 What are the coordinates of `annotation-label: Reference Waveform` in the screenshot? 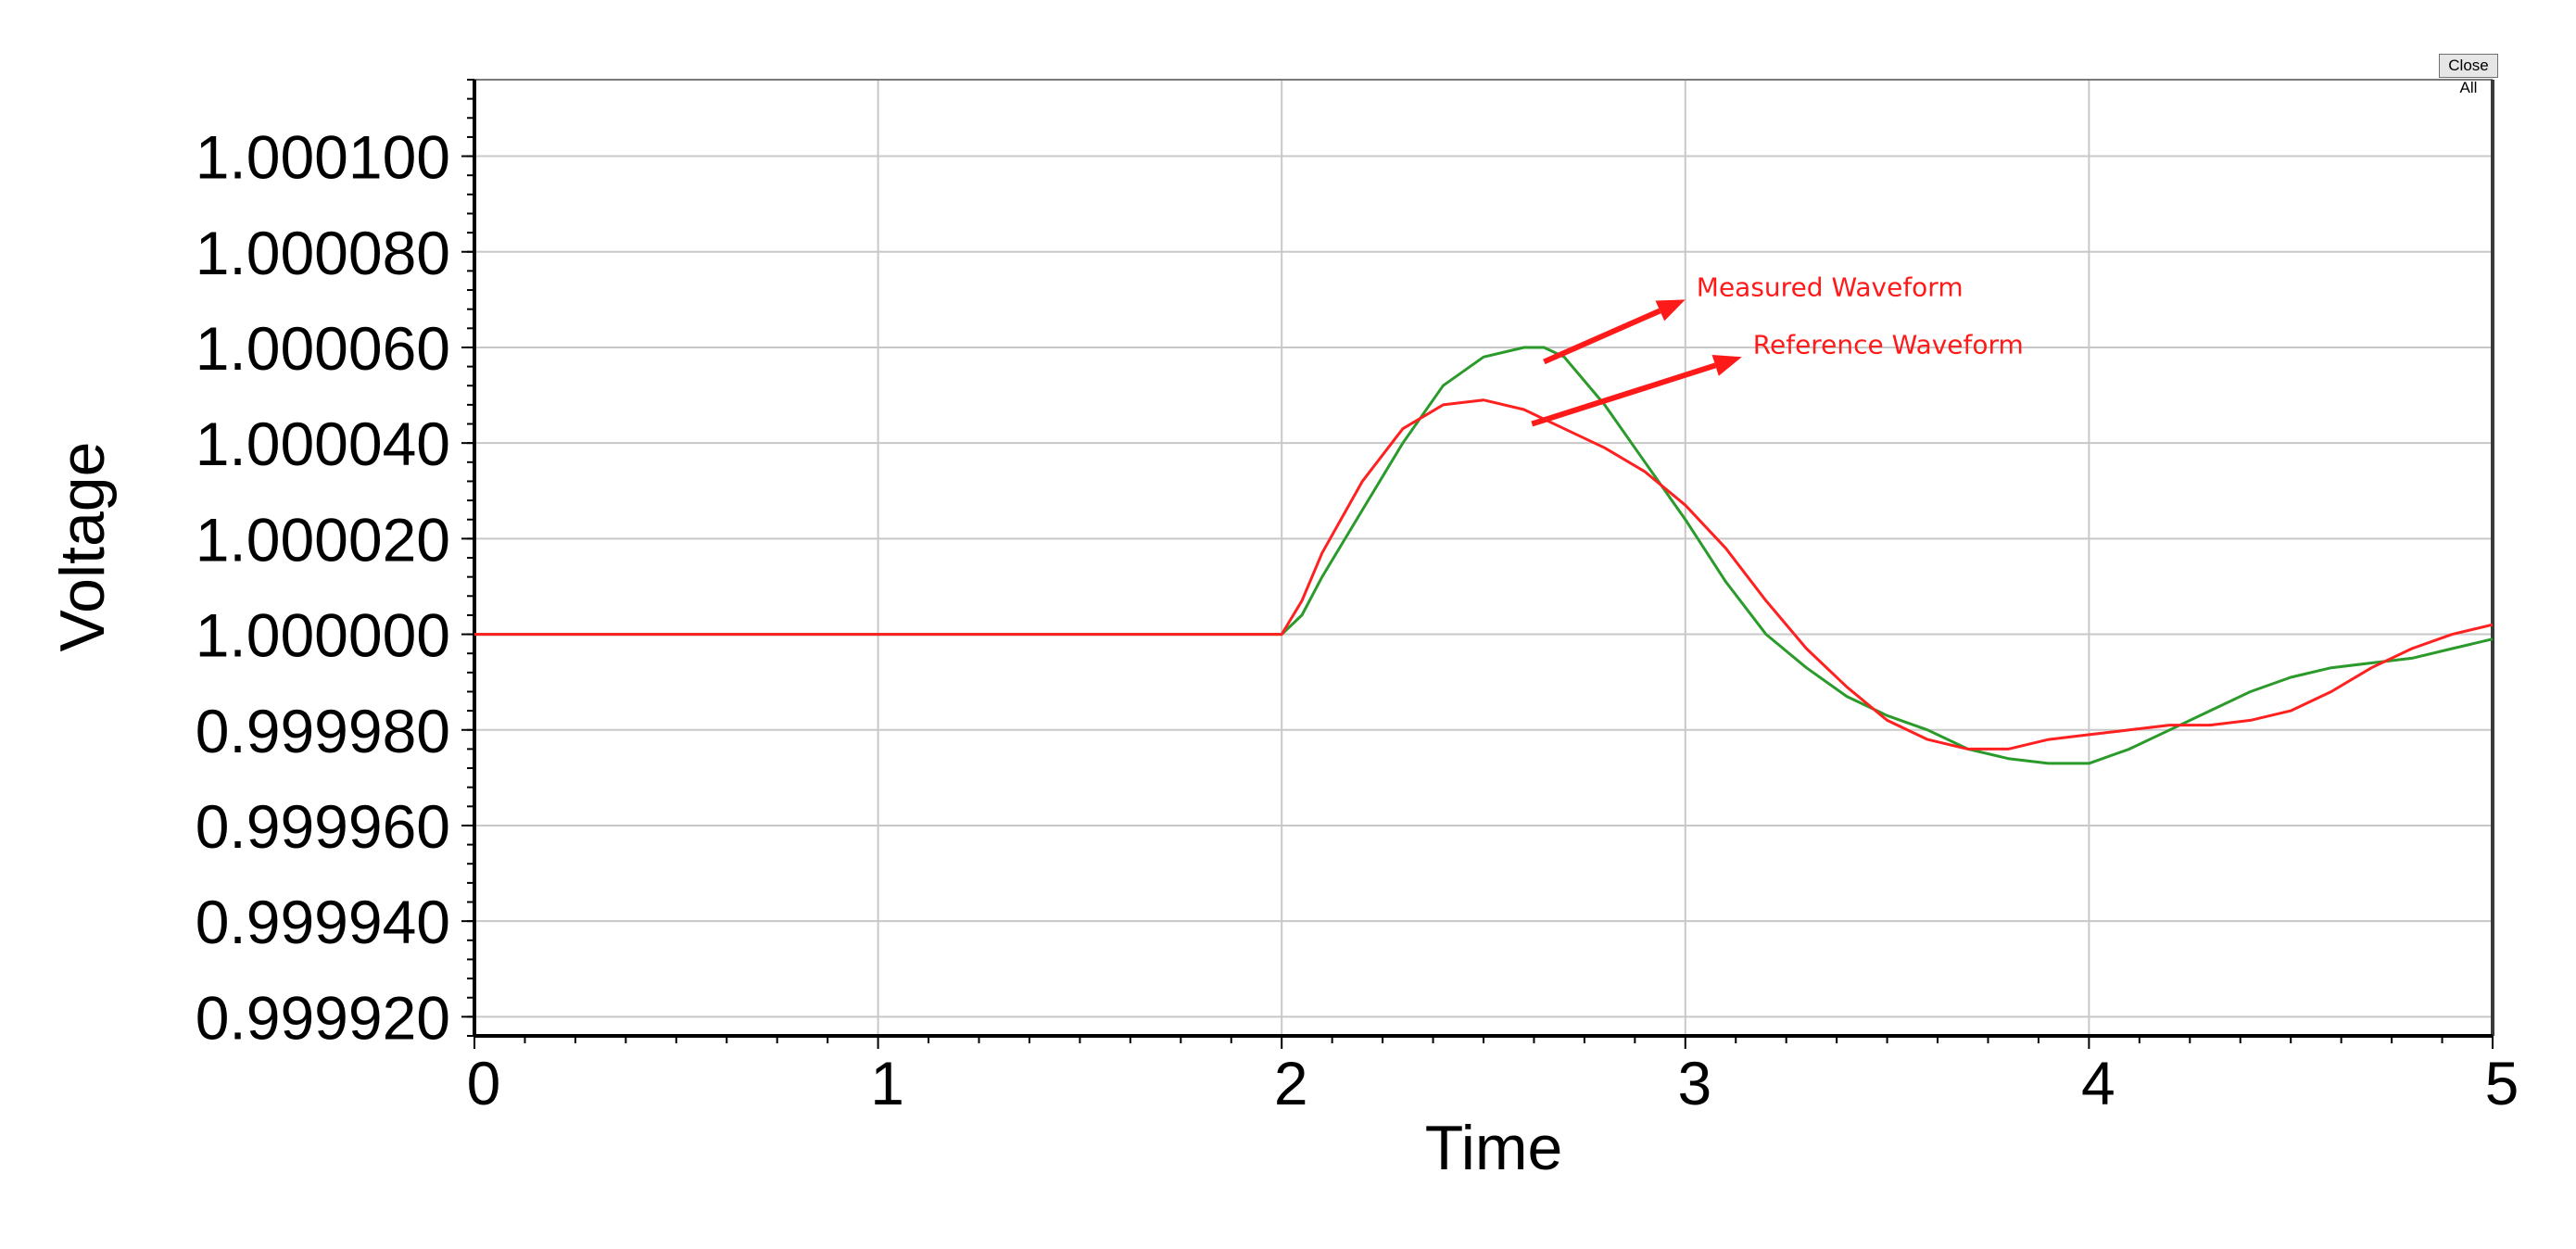 It's located at (1889, 344).